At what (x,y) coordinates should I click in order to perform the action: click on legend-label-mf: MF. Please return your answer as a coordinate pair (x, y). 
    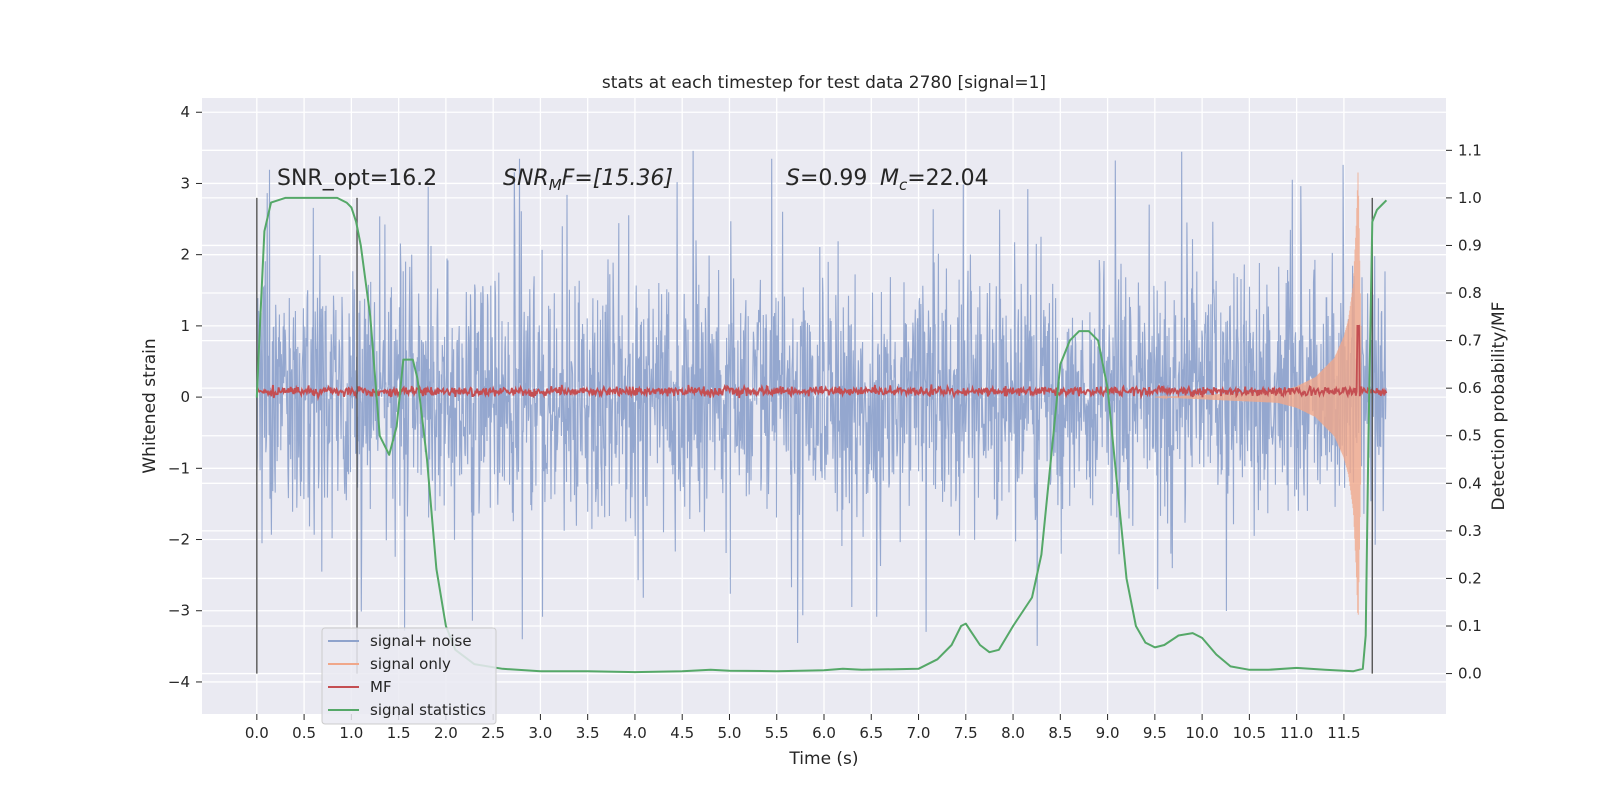
    Looking at the image, I should click on (381, 687).